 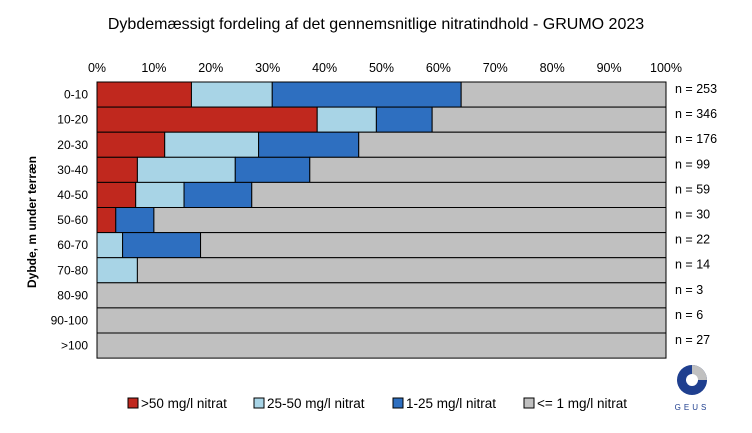 What do you see at coordinates (381, 68) in the screenshot?
I see `x-tick-label: 50%` at bounding box center [381, 68].